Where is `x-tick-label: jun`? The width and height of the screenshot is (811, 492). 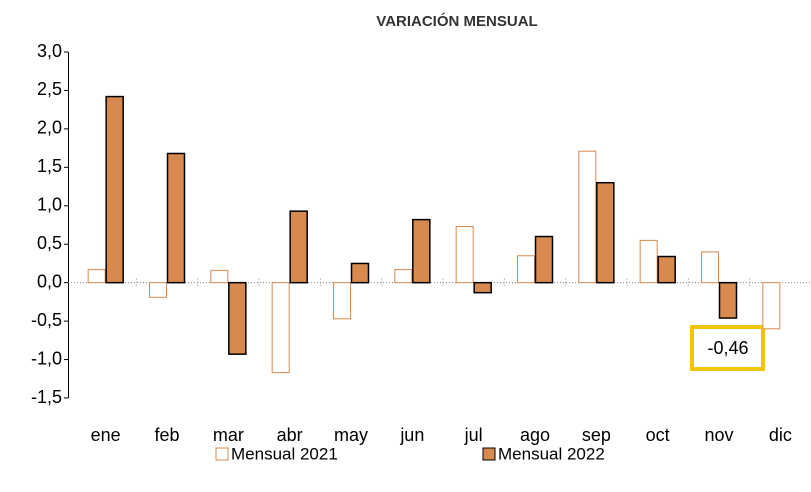
x-tick-label: jun is located at coordinates (411, 435).